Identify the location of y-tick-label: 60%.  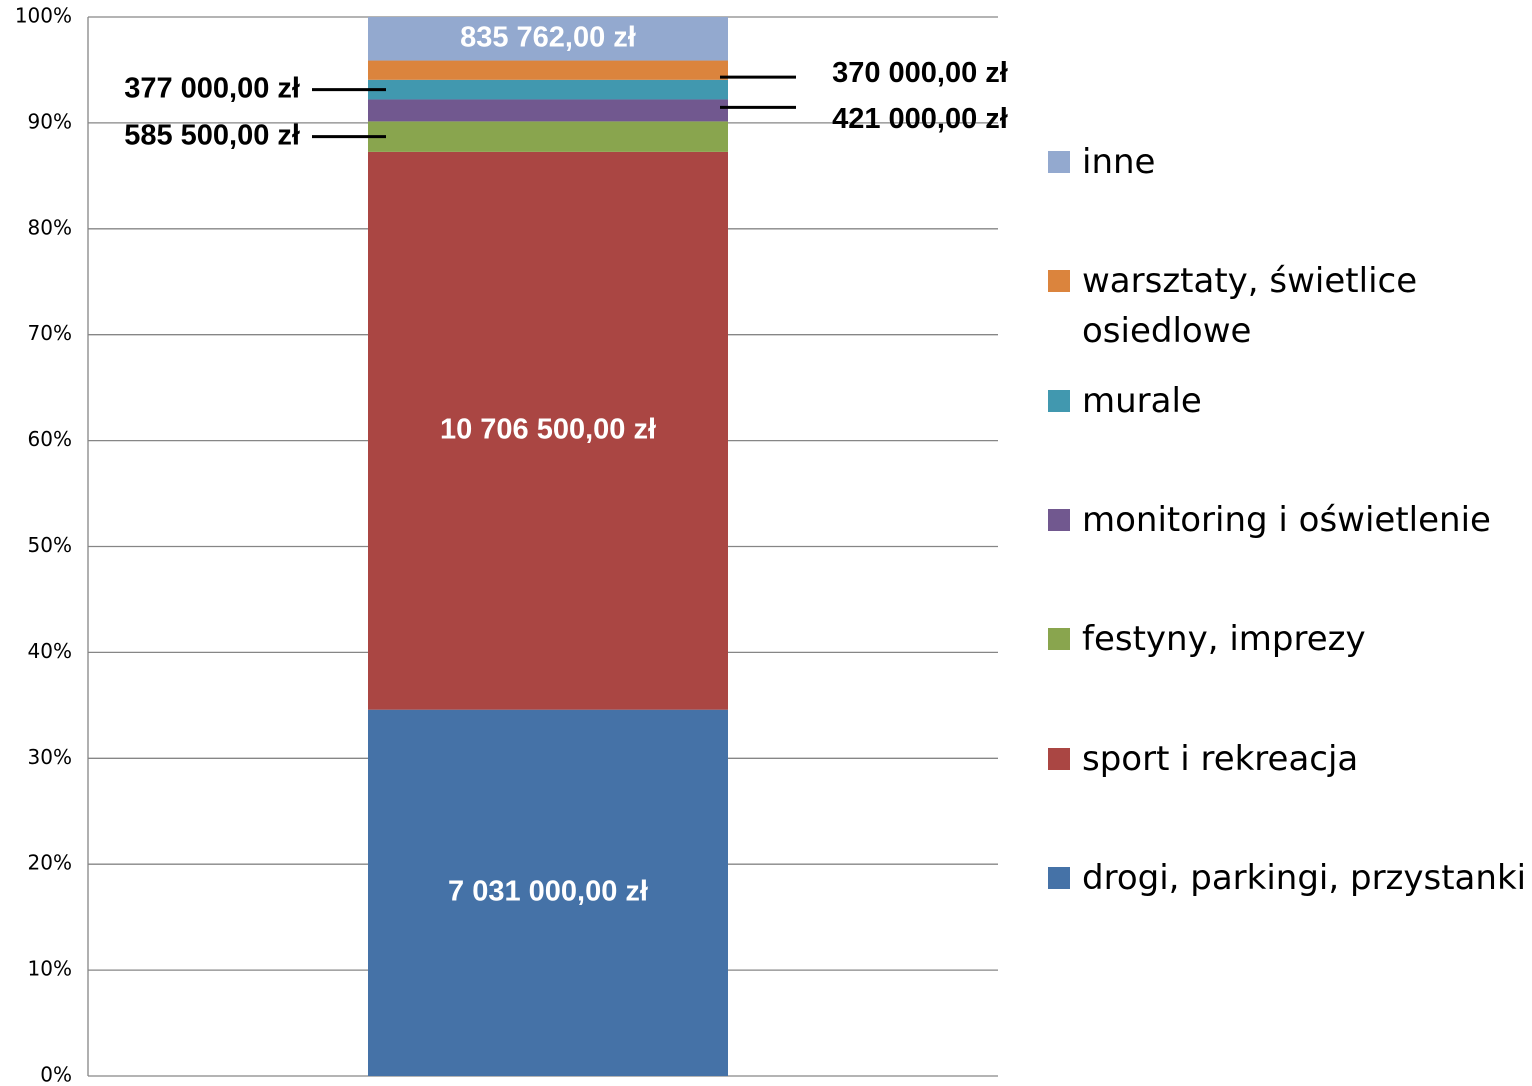
(50, 439).